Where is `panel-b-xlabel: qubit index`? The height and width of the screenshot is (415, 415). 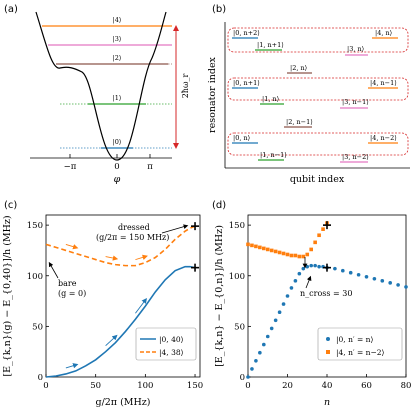 panel-b-xlabel: qubit index is located at coordinates (317, 179).